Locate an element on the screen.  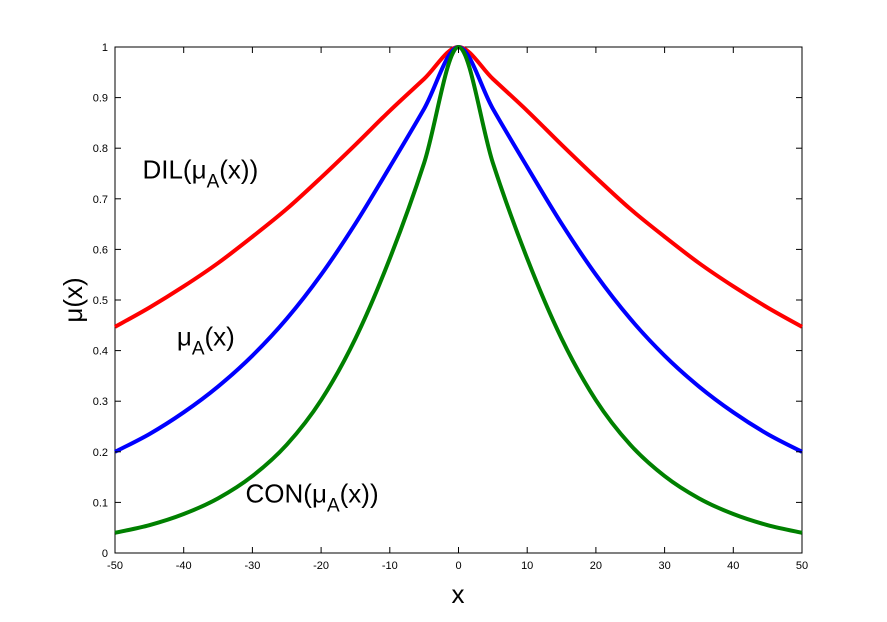
series-annotation: μA(x) is located at coordinates (206, 341).